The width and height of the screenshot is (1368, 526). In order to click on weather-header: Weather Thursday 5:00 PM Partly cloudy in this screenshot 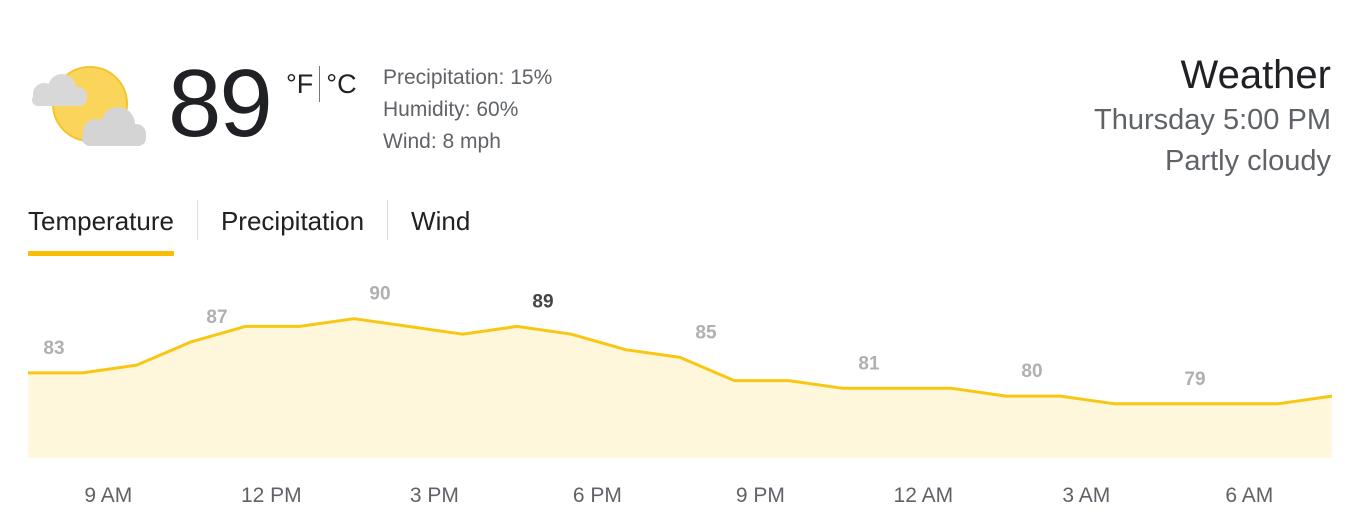, I will do `click(1212, 116)`.